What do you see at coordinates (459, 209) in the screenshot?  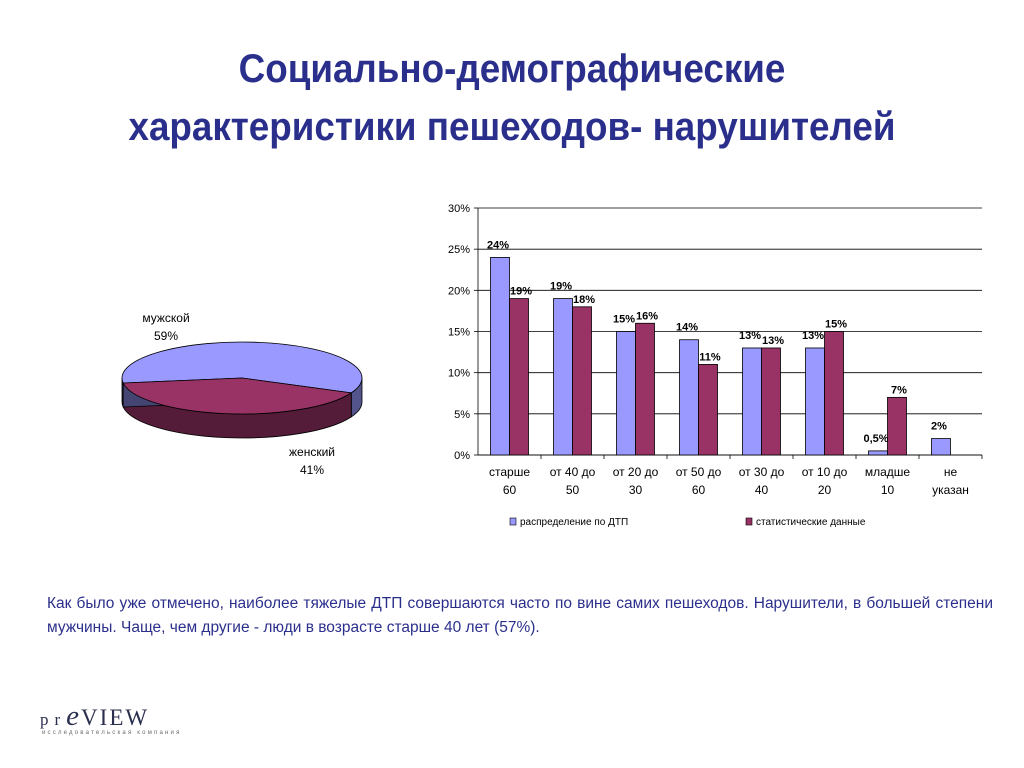 I see `y-tick-label: 30%` at bounding box center [459, 209].